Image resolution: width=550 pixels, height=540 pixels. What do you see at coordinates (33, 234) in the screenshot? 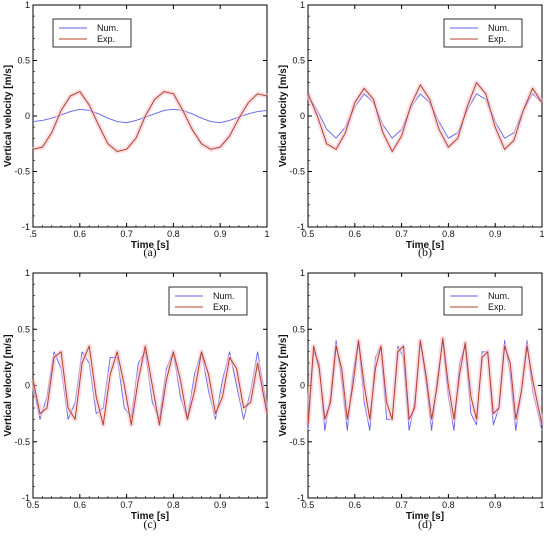
I see `x-tick-label: .5` at bounding box center [33, 234].